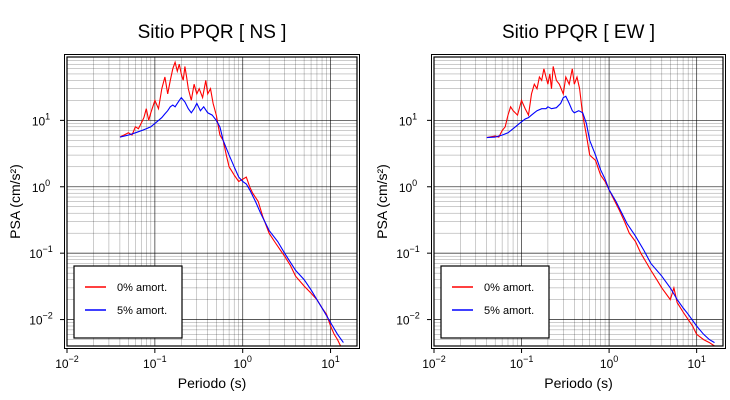  Describe the element at coordinates (212, 32) in the screenshot. I see `chart-title: Sitio PPQR [ NS ]` at that location.